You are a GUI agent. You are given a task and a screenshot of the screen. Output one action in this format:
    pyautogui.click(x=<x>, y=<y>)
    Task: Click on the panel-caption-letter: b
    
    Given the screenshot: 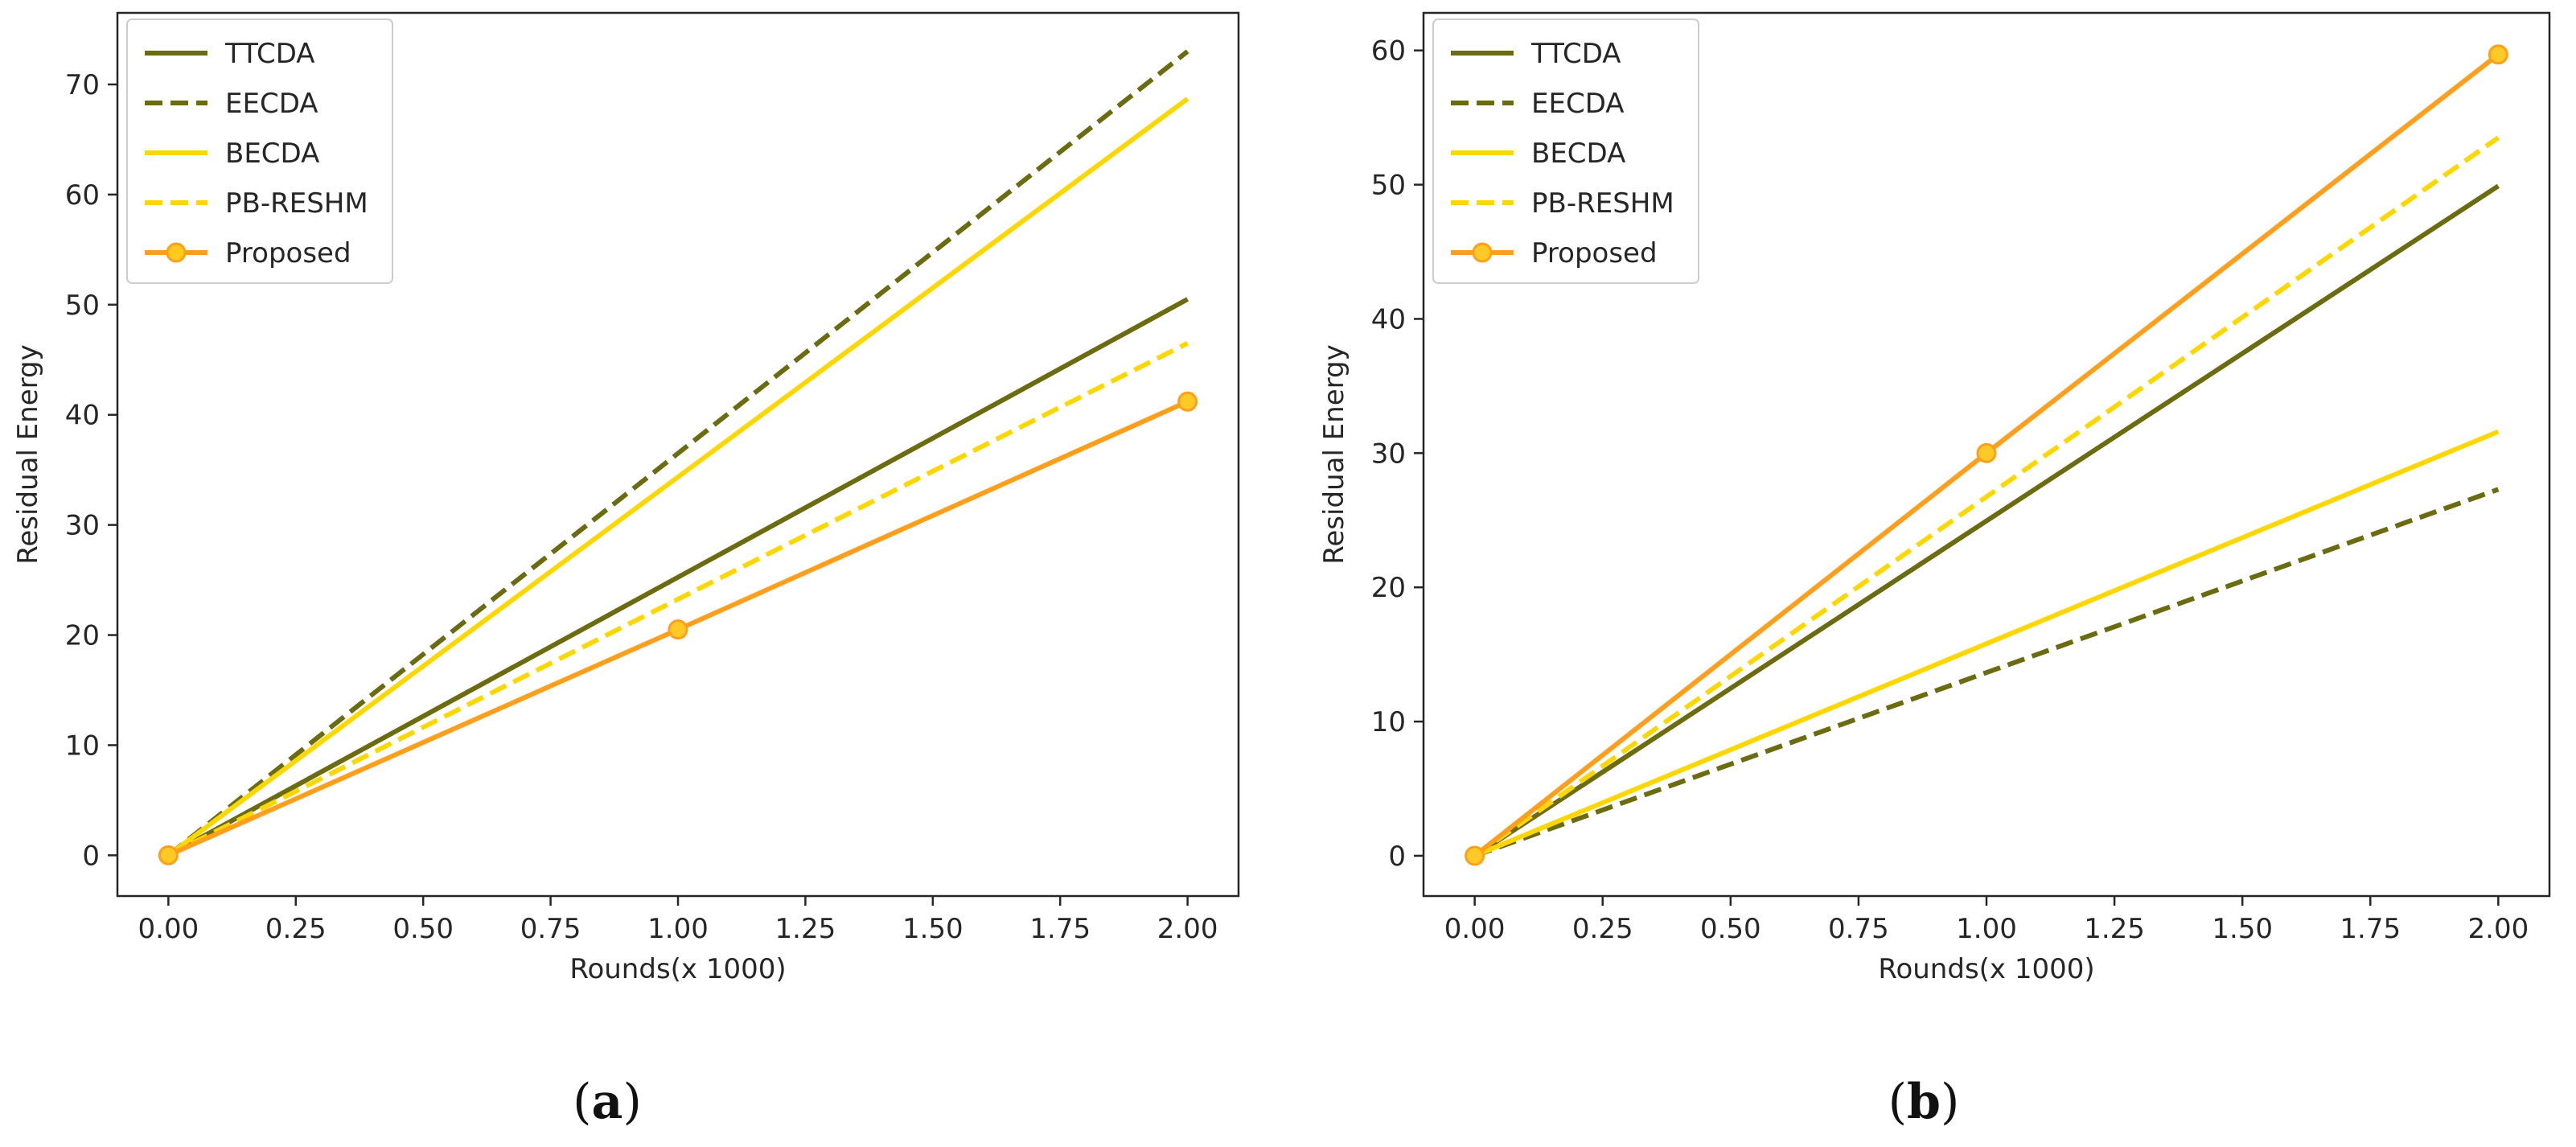 What is the action you would take?
    pyautogui.click(x=1924, y=1102)
    